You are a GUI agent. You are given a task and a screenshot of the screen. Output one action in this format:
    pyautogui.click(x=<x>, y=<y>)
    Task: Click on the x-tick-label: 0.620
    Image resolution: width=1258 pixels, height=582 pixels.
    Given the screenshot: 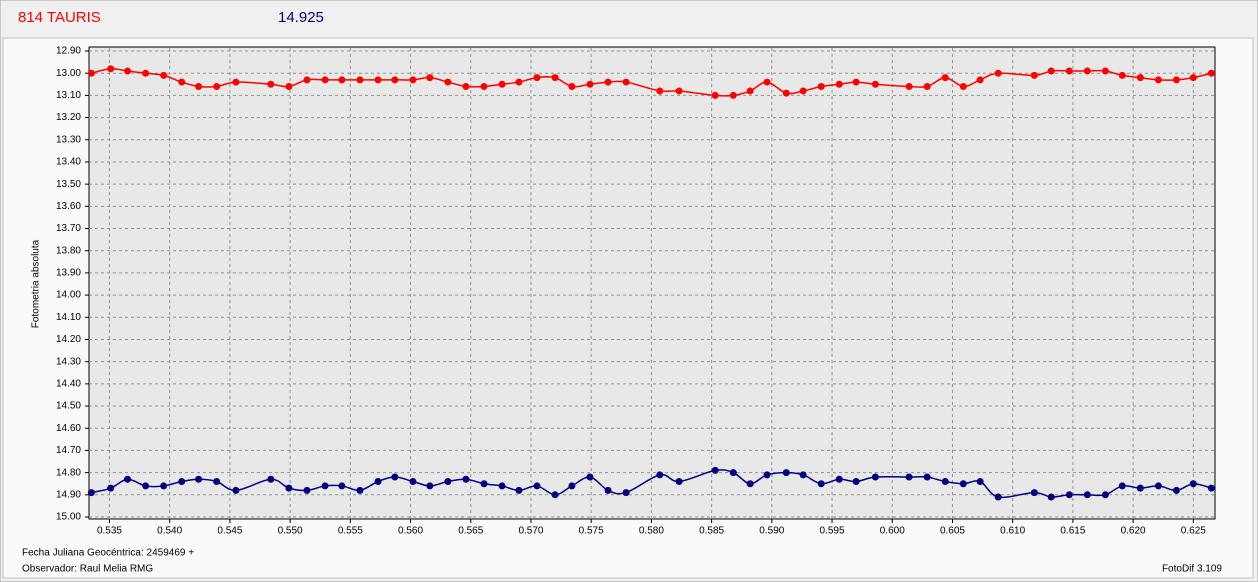 What is the action you would take?
    pyautogui.click(x=1133, y=531)
    